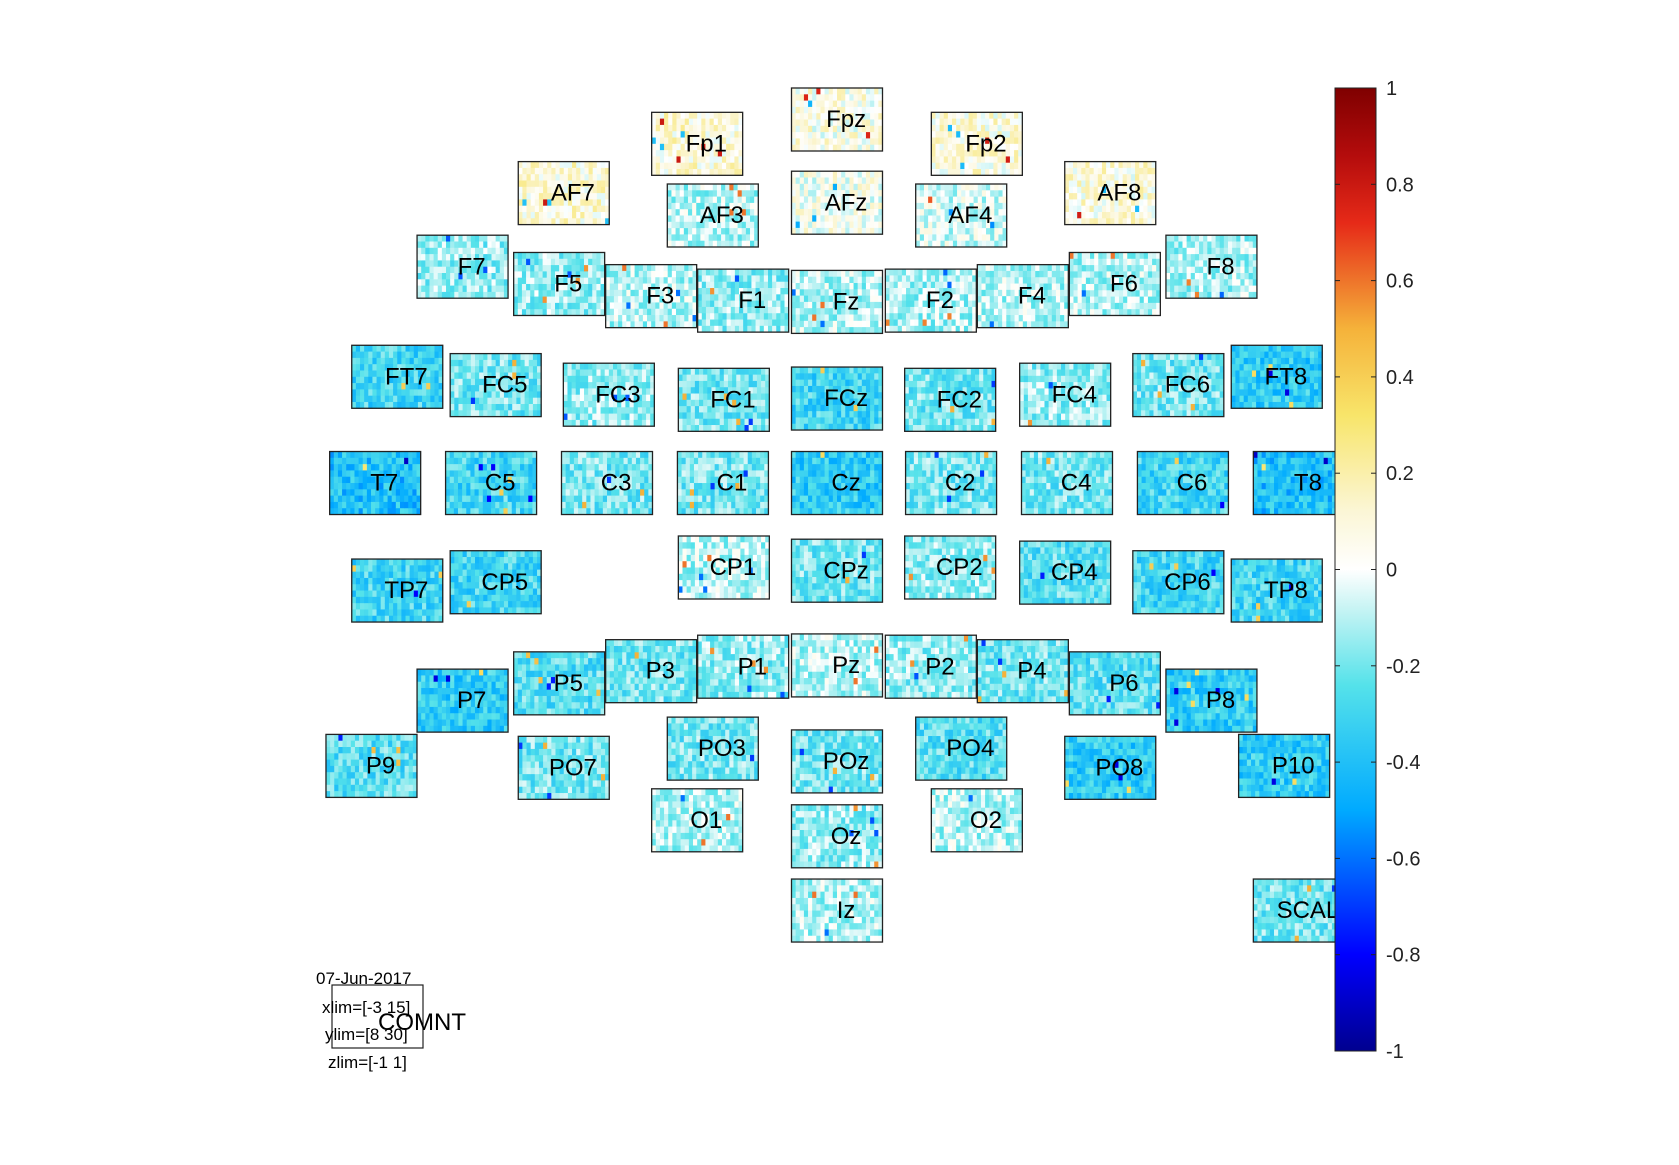 The width and height of the screenshot is (1679, 1165). What do you see at coordinates (559, 683) in the screenshot?
I see `channel-panel-p5: P5` at bounding box center [559, 683].